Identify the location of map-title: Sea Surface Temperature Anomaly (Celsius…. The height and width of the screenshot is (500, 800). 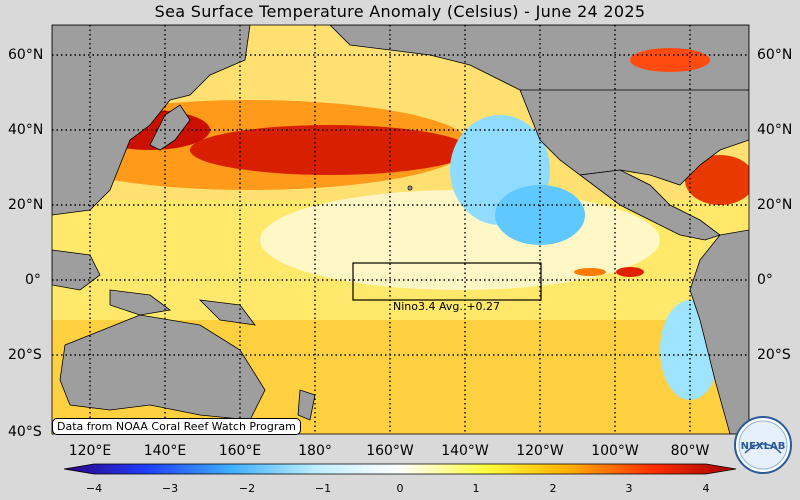
(400, 11).